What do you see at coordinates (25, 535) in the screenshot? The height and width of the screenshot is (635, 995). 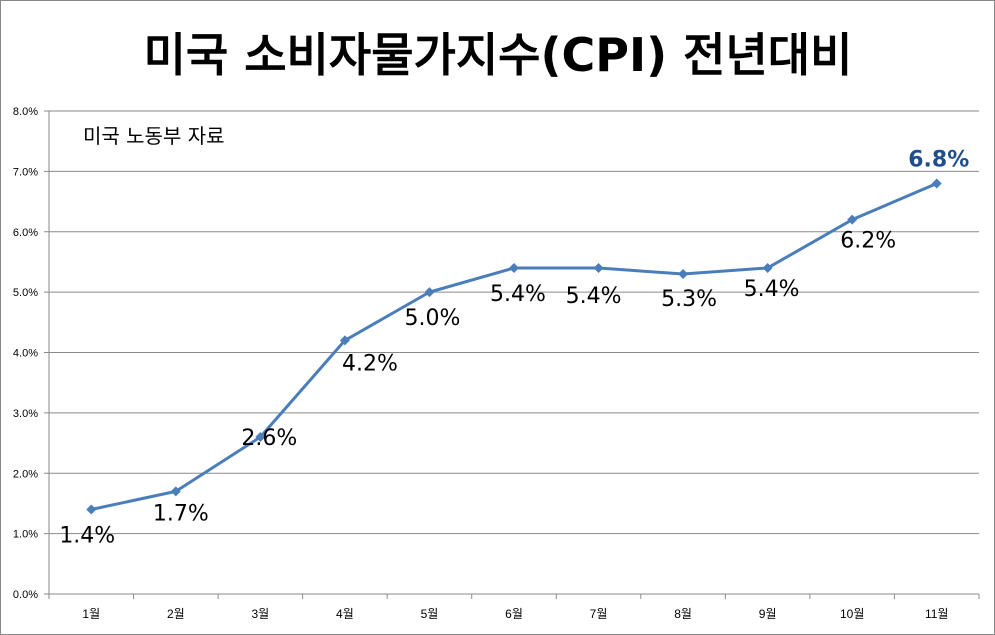 I see `y-tick-label: 1.0%` at bounding box center [25, 535].